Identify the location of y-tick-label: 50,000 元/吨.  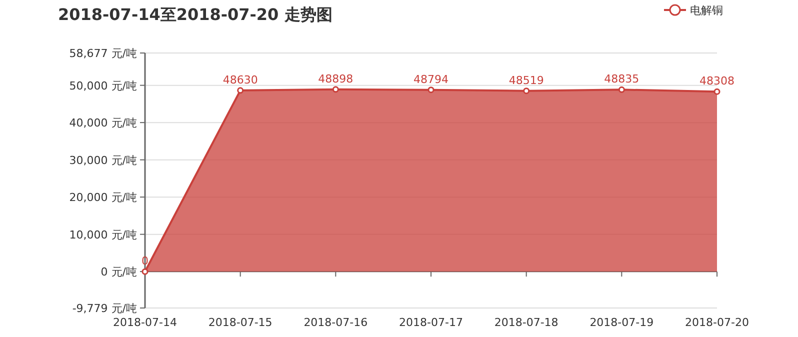
(103, 85).